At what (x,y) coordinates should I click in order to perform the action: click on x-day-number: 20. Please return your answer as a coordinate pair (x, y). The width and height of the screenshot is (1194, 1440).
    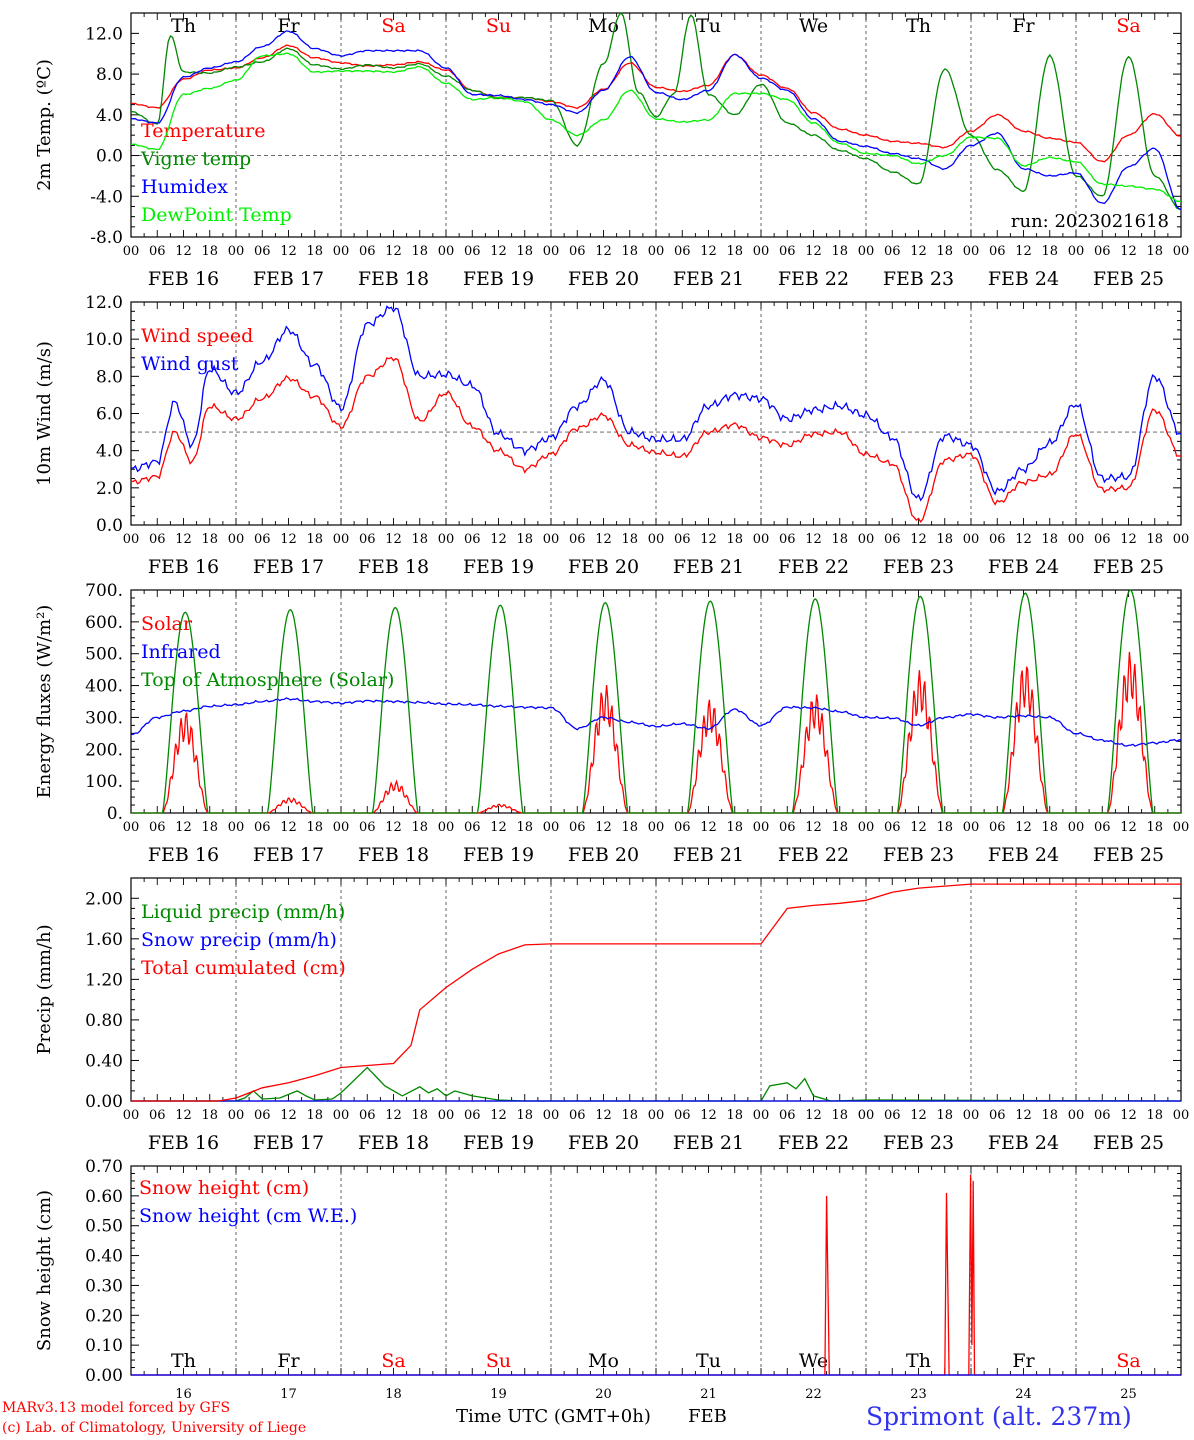
    Looking at the image, I should click on (603, 1394).